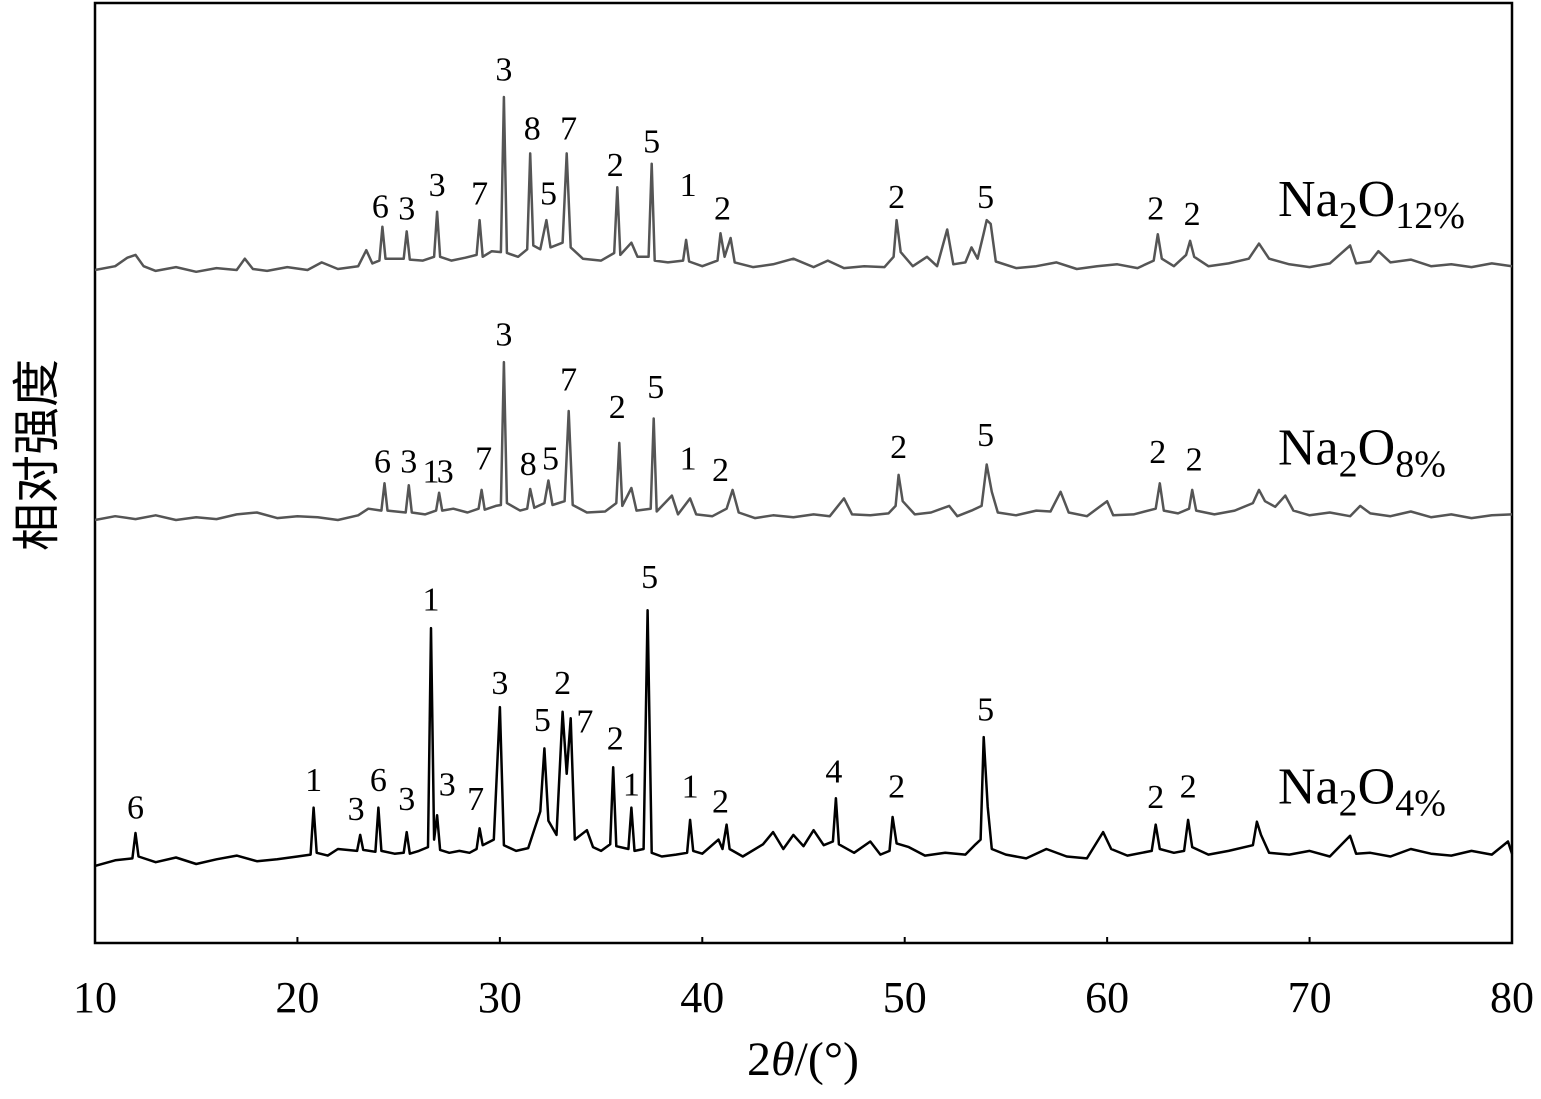  What do you see at coordinates (1512, 997) in the screenshot?
I see `x-tick-label: 80` at bounding box center [1512, 997].